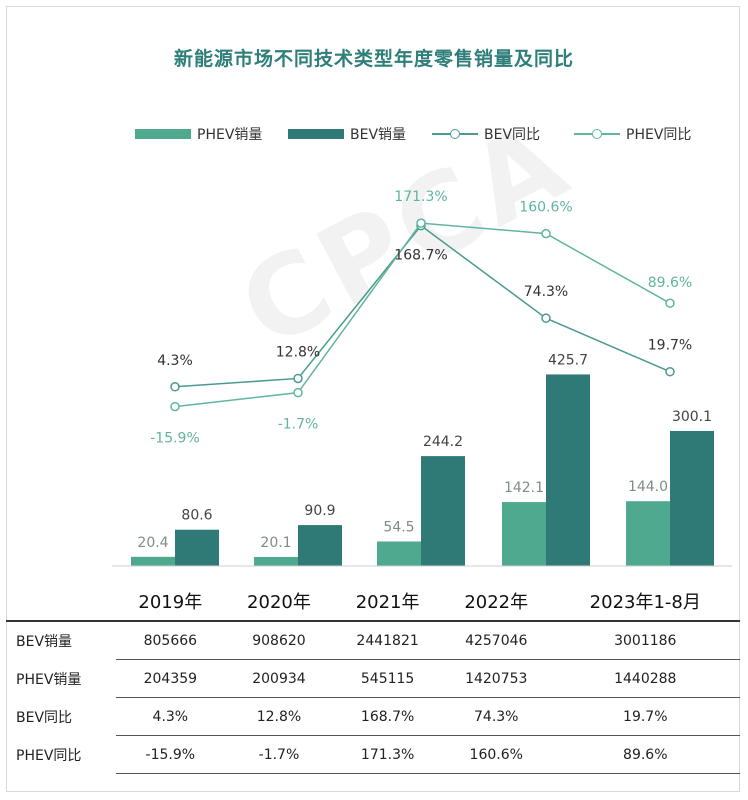 The image size is (748, 800). I want to click on line-label-bev: 12.8%, so click(298, 352).